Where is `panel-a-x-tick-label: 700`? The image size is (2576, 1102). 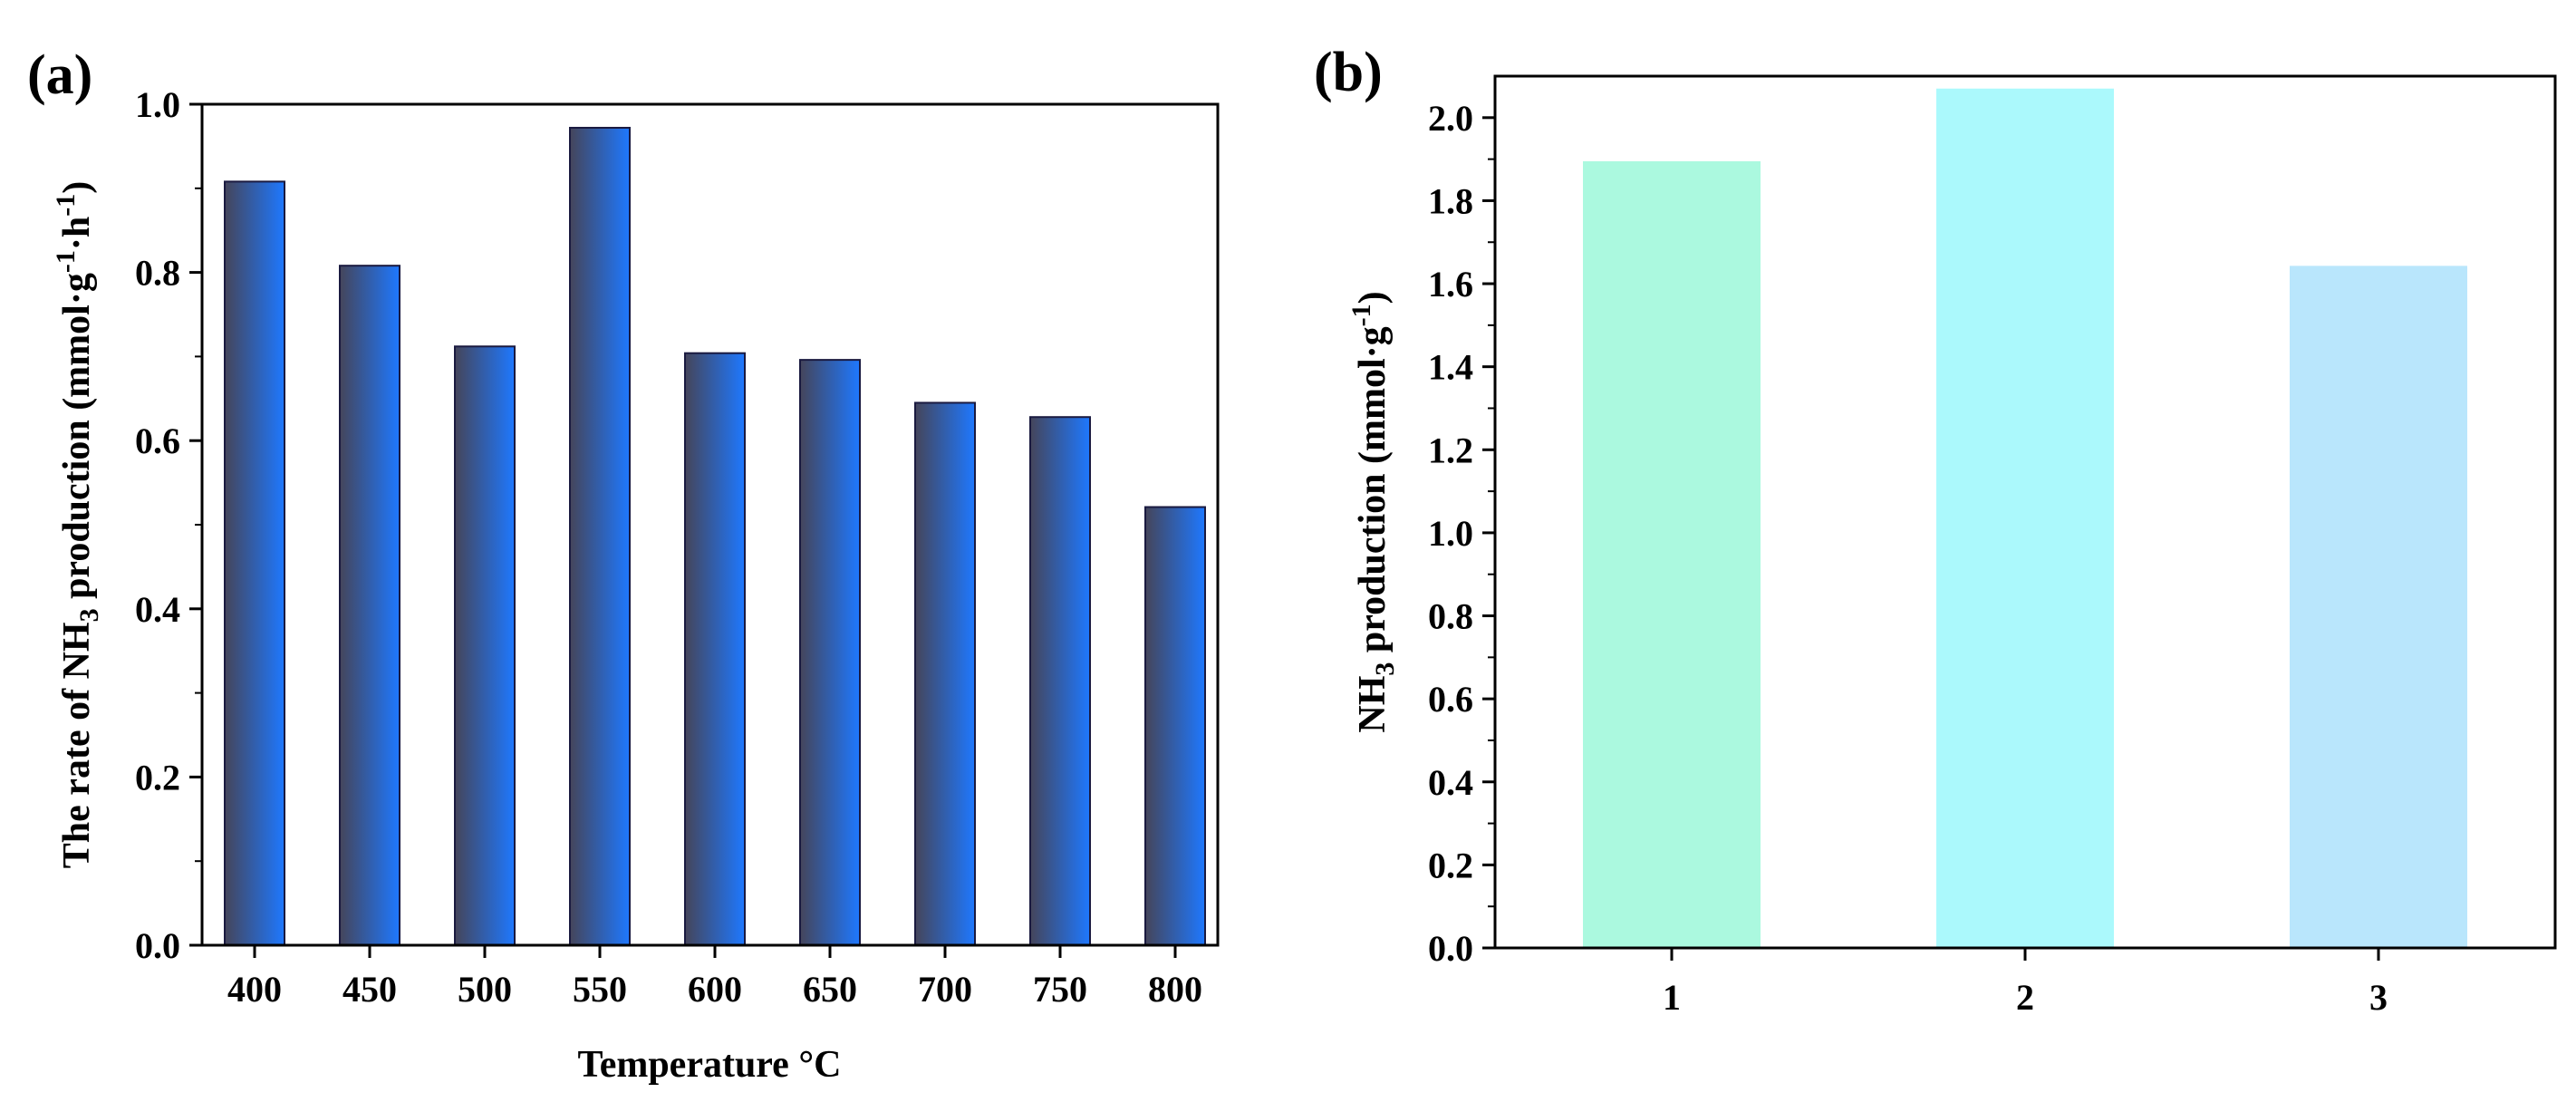
panel-a-x-tick-label: 700 is located at coordinates (945, 989).